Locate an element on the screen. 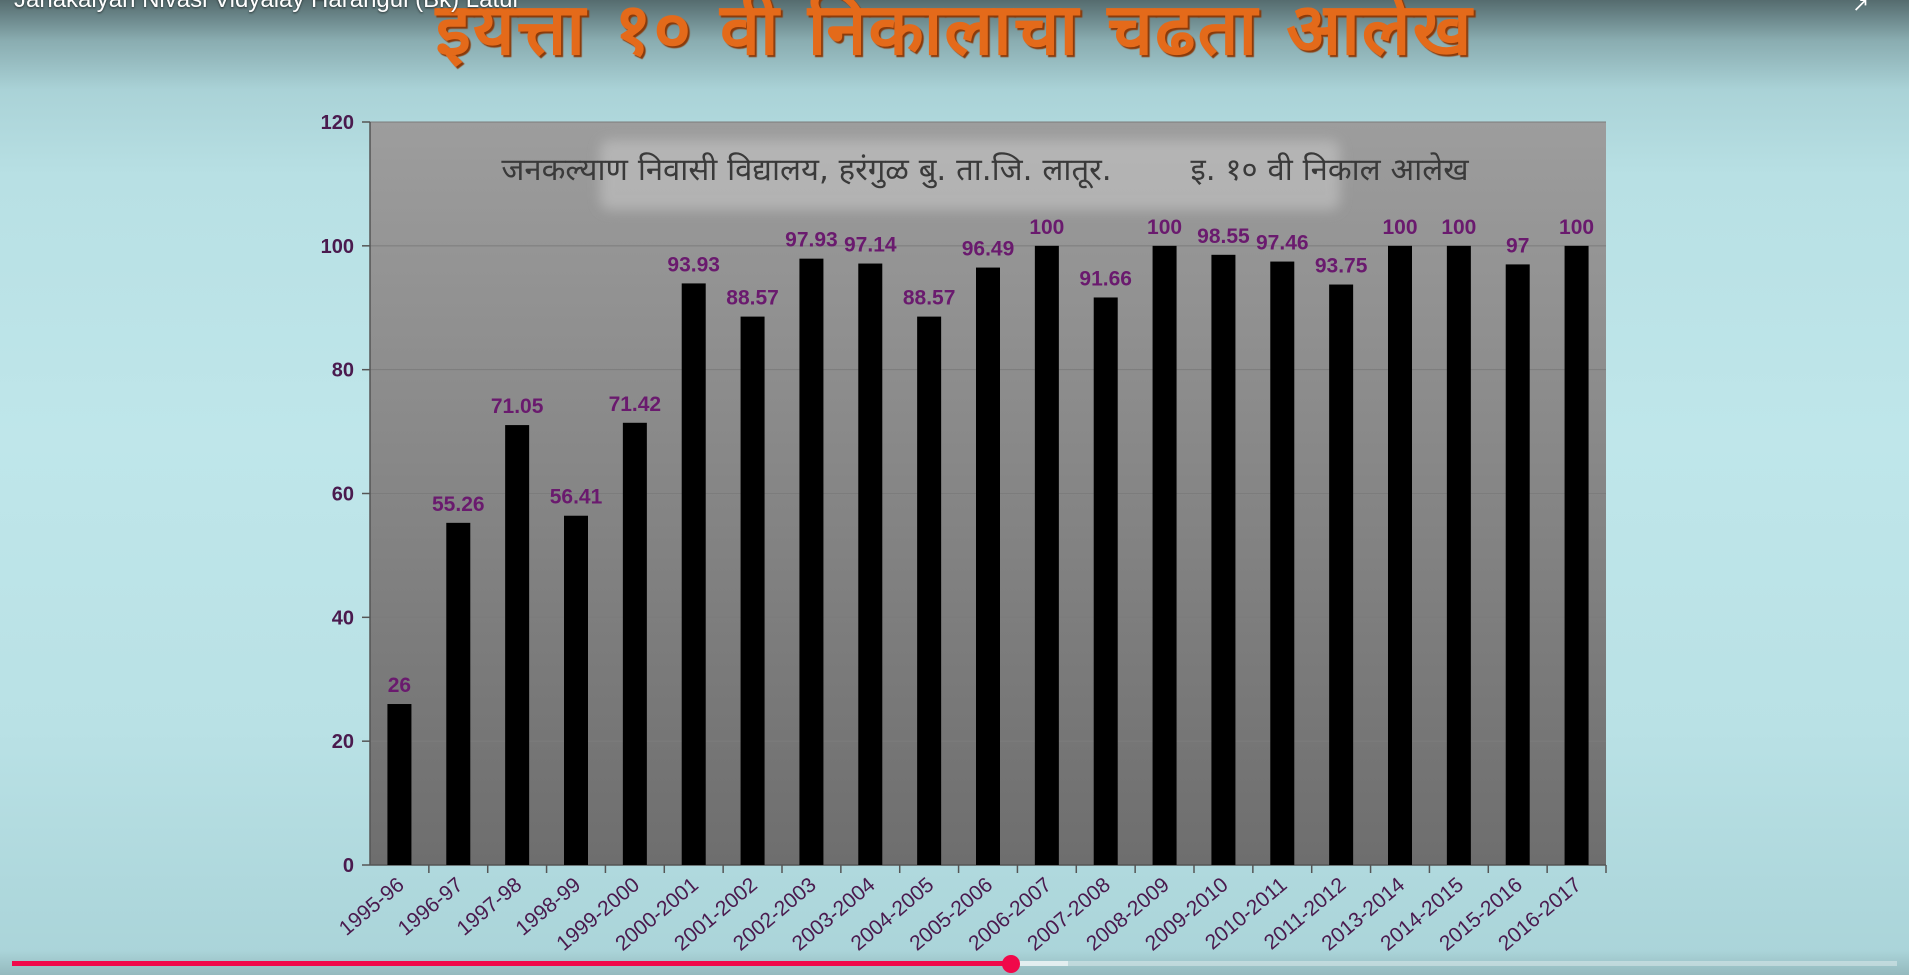 This screenshot has width=1909, height=975. value-label-2005-2006: 96.49 is located at coordinates (988, 249).